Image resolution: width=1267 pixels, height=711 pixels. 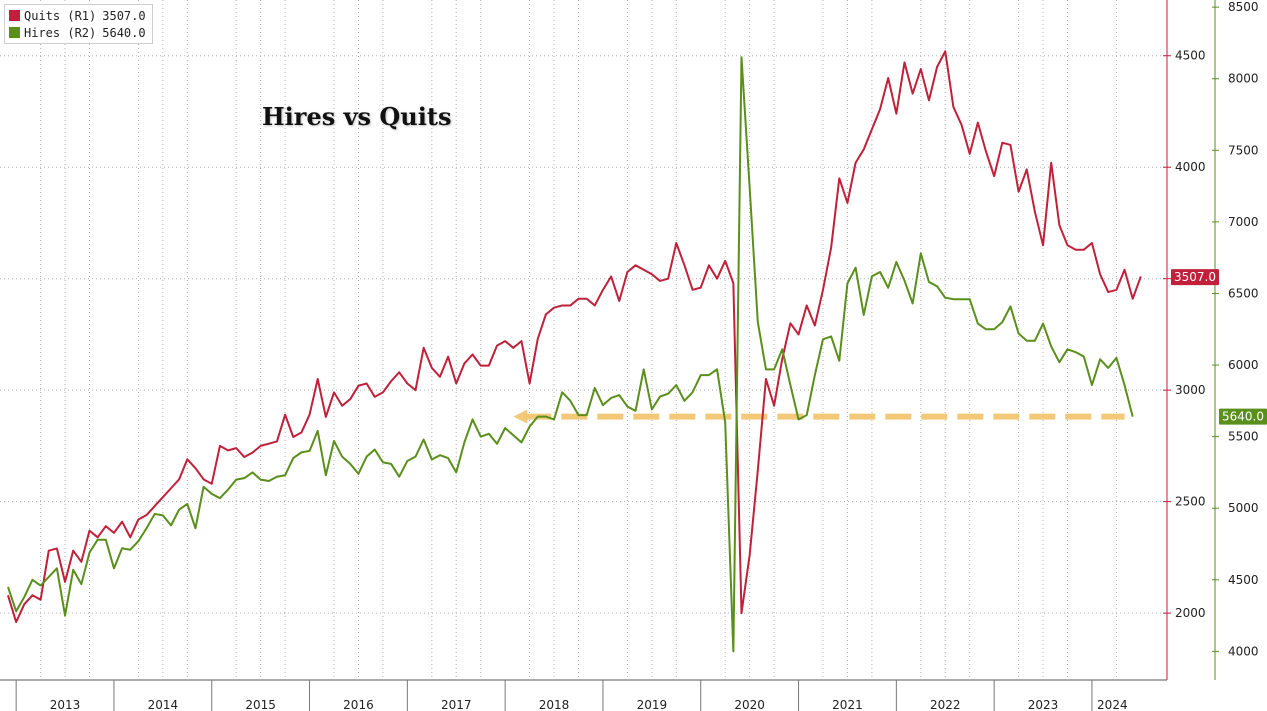 What do you see at coordinates (1243, 437) in the screenshot?
I see `r2-tick-label: 5500` at bounding box center [1243, 437].